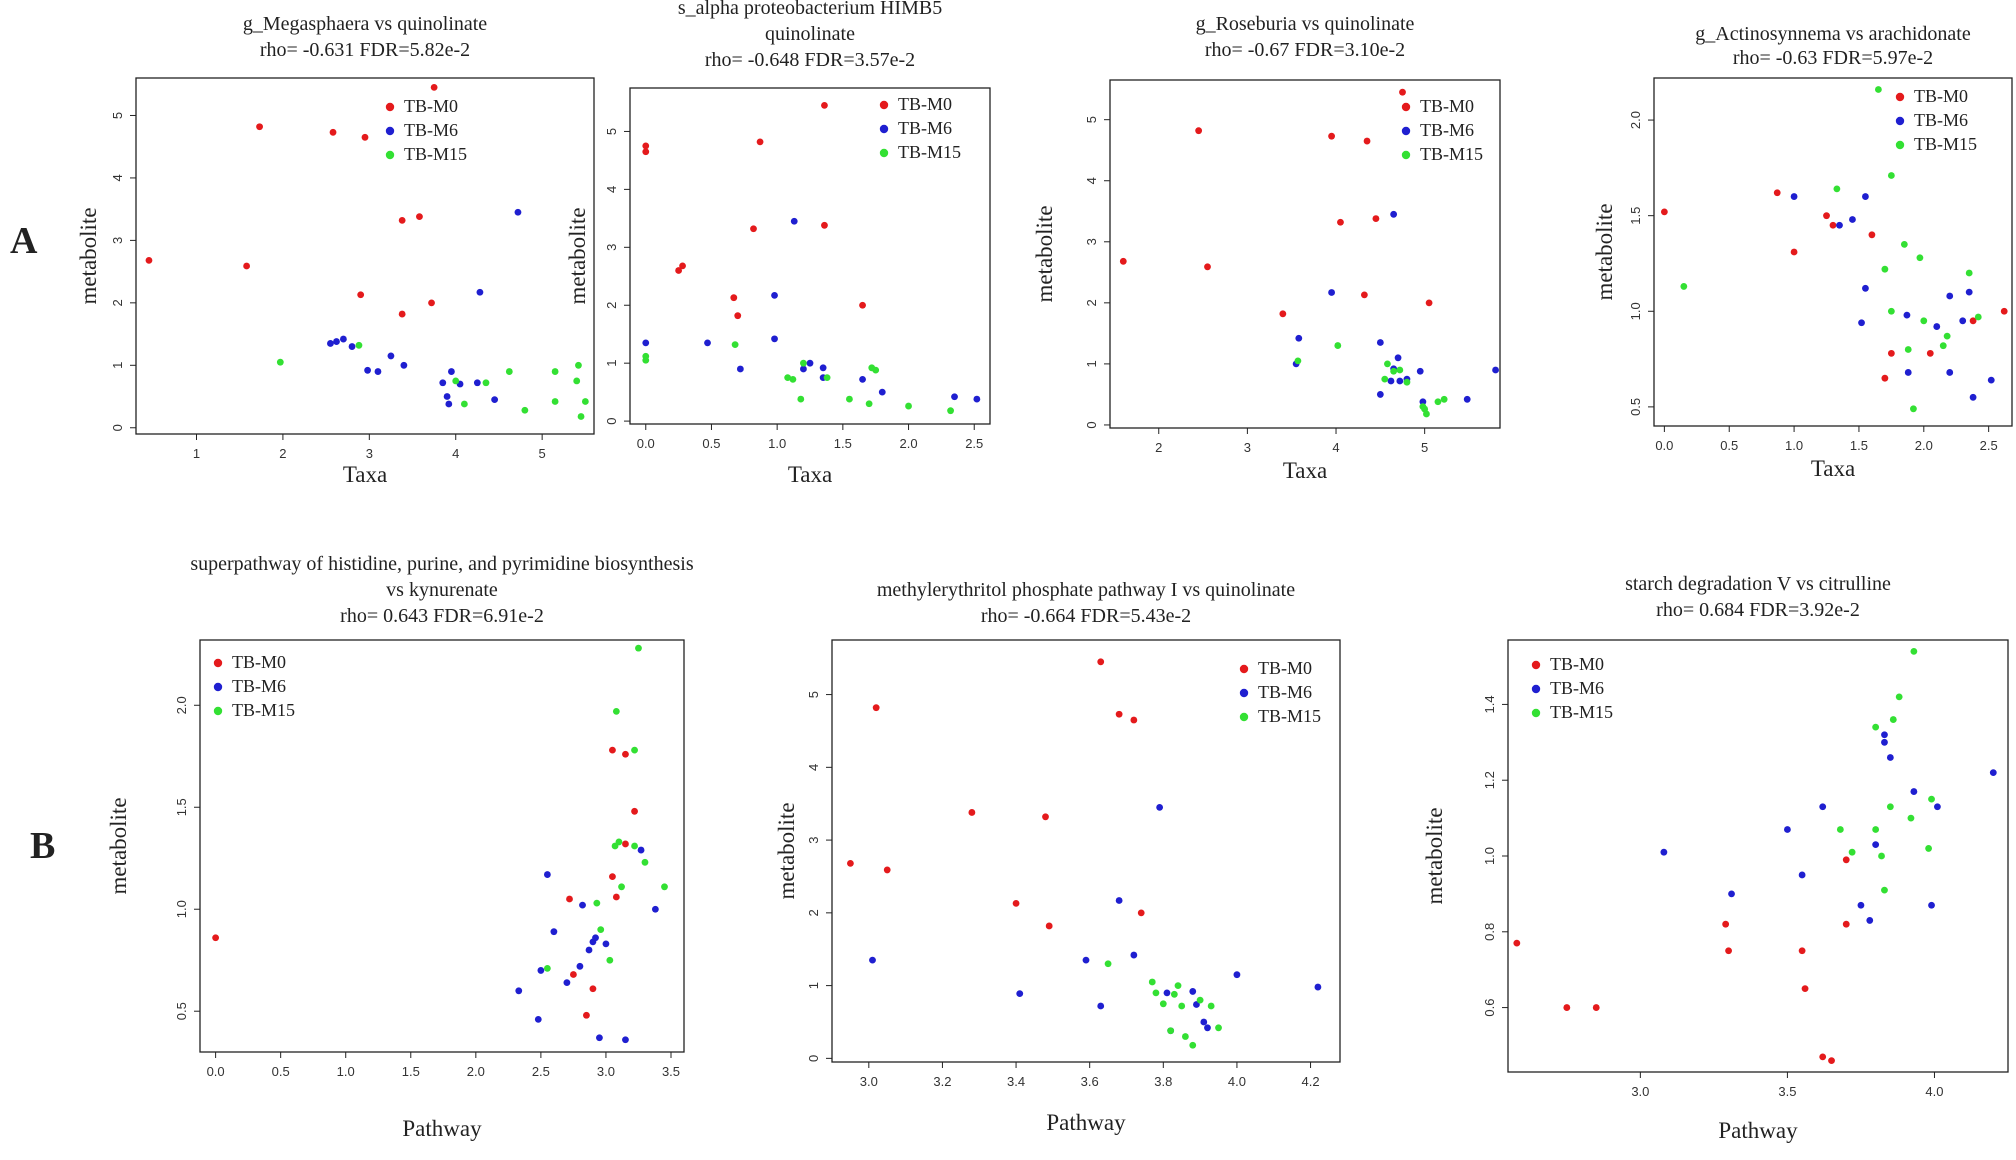 Image resolution: width=2016 pixels, height=1160 pixels. Describe the element at coordinates (1163, 1081) in the screenshot. I see `x-tick-label: 3.8` at that location.